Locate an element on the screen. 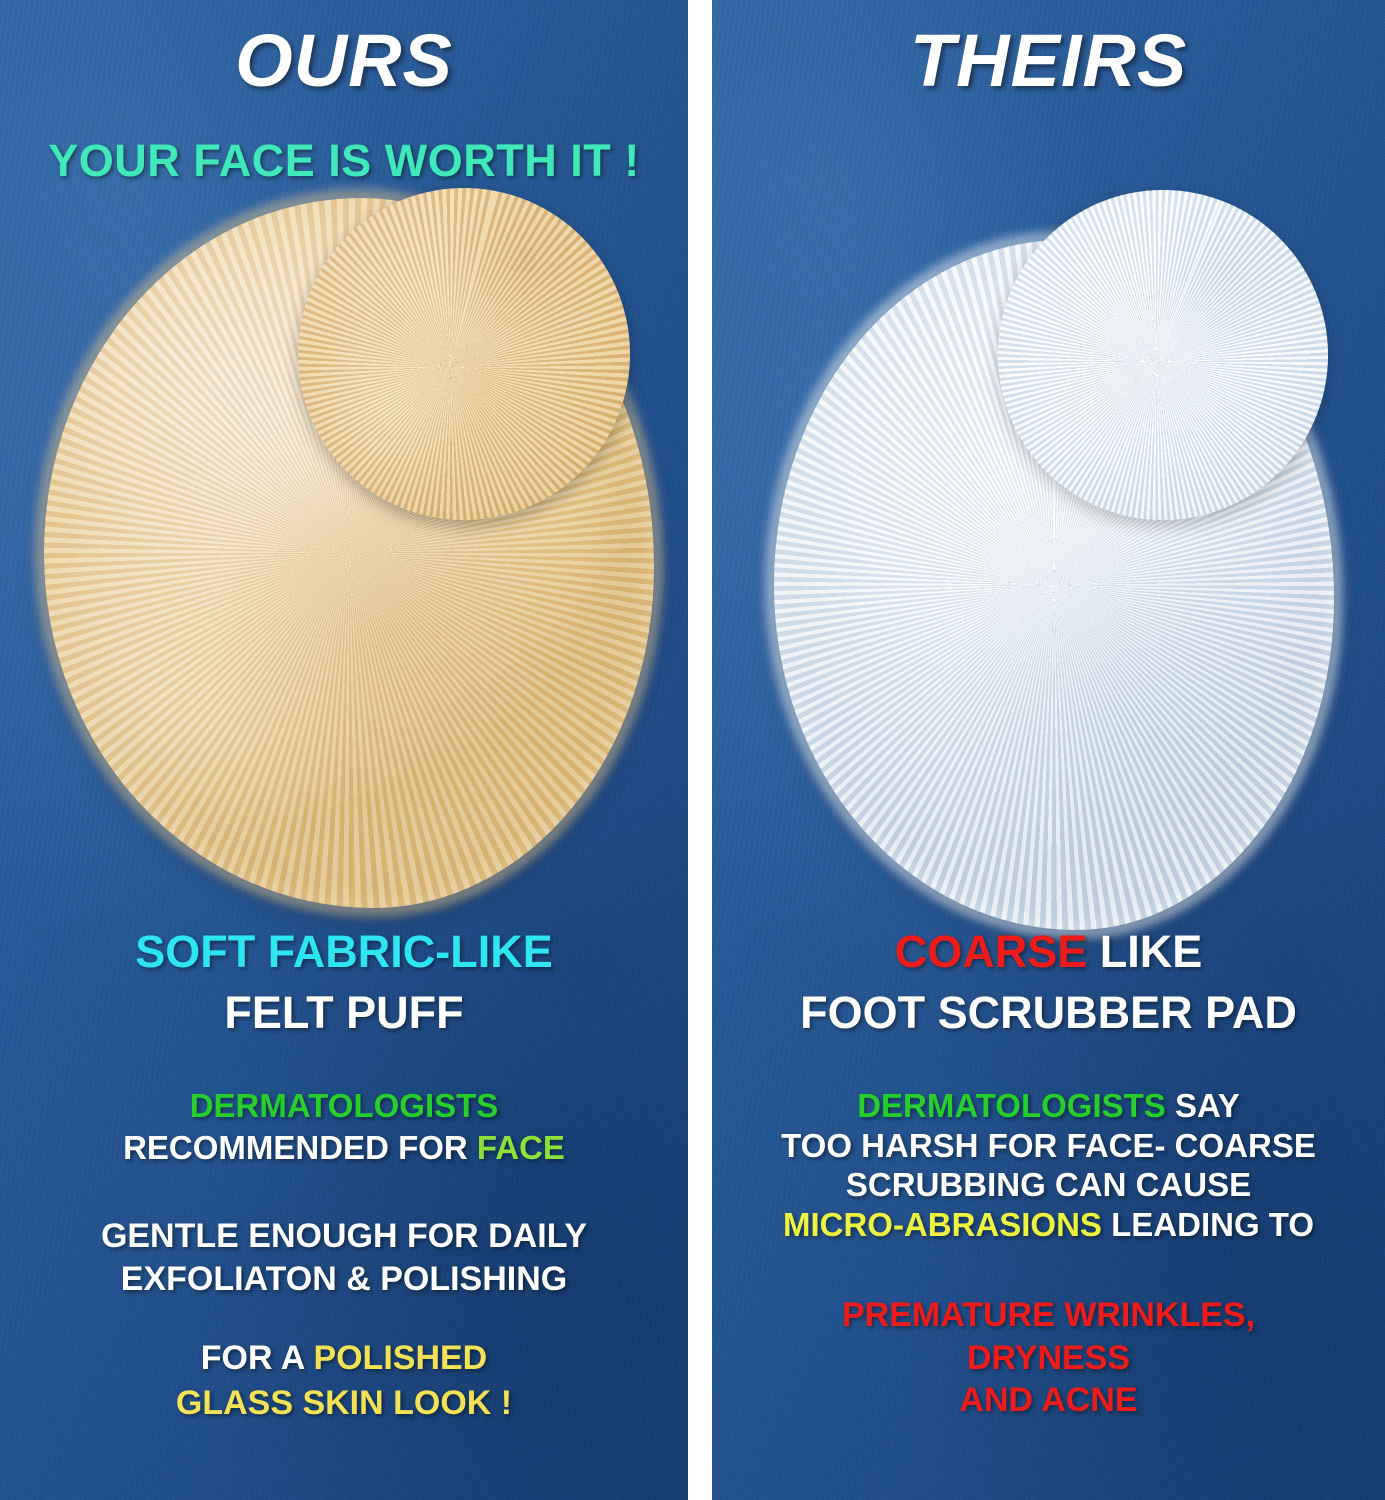  panel-divider is located at coordinates (700, 750).